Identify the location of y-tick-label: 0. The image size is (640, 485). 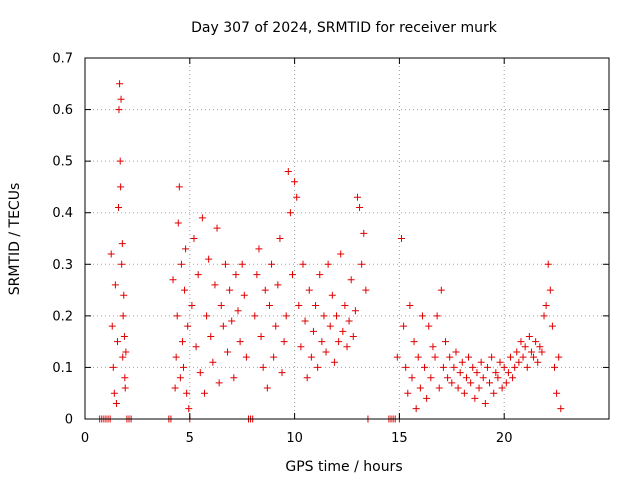
(69, 420).